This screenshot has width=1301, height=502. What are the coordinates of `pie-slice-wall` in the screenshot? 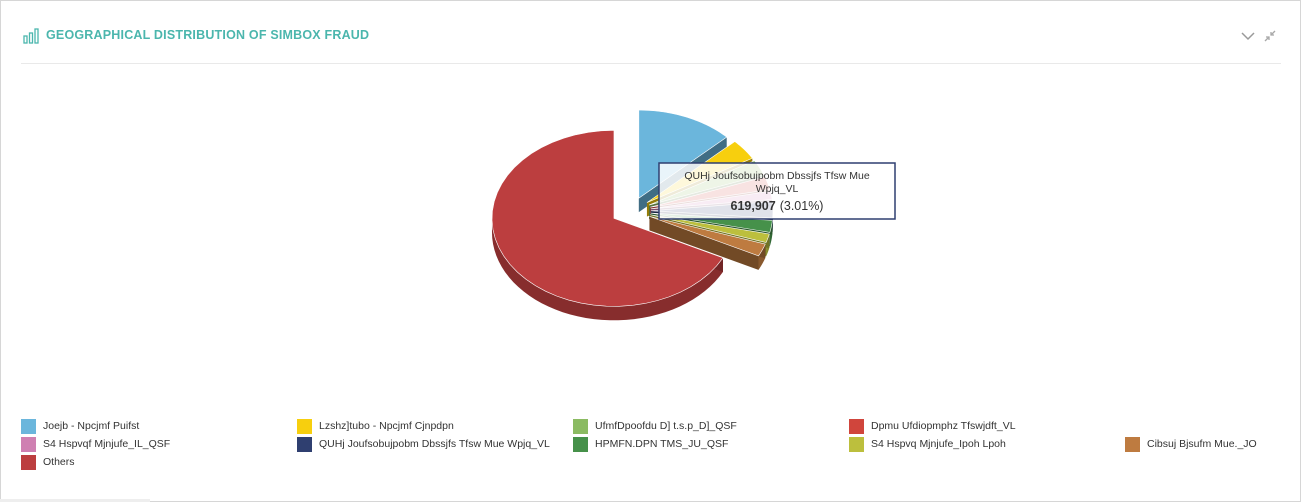 It's located at (704, 243).